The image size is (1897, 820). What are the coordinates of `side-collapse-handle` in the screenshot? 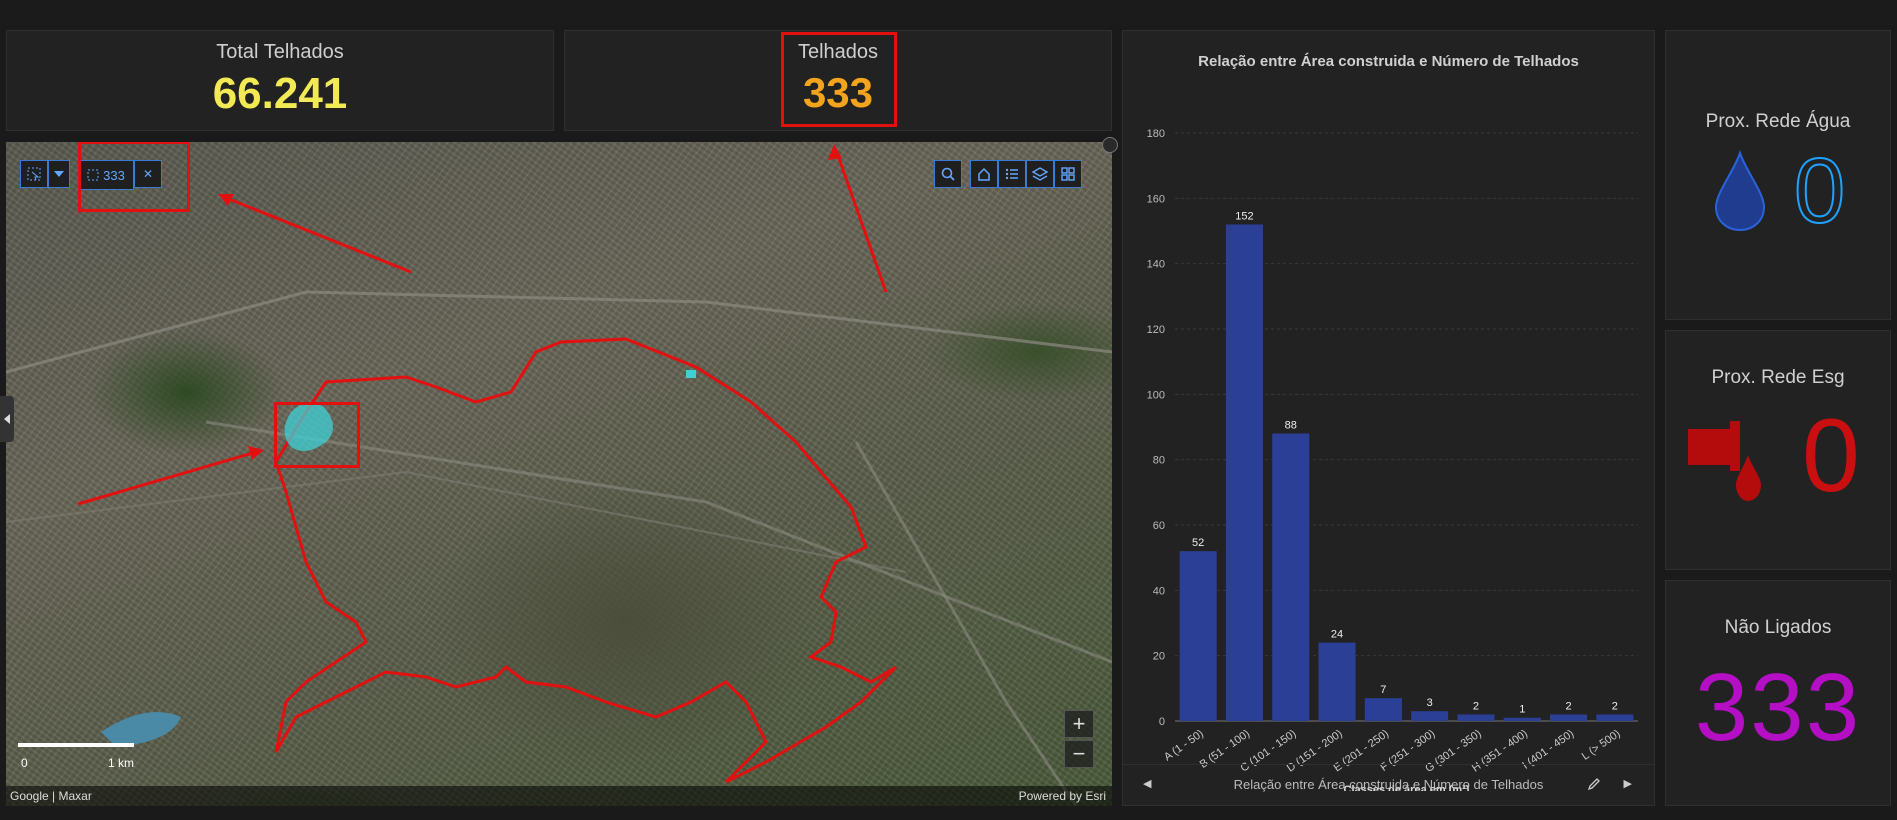 It's located at (7, 419).